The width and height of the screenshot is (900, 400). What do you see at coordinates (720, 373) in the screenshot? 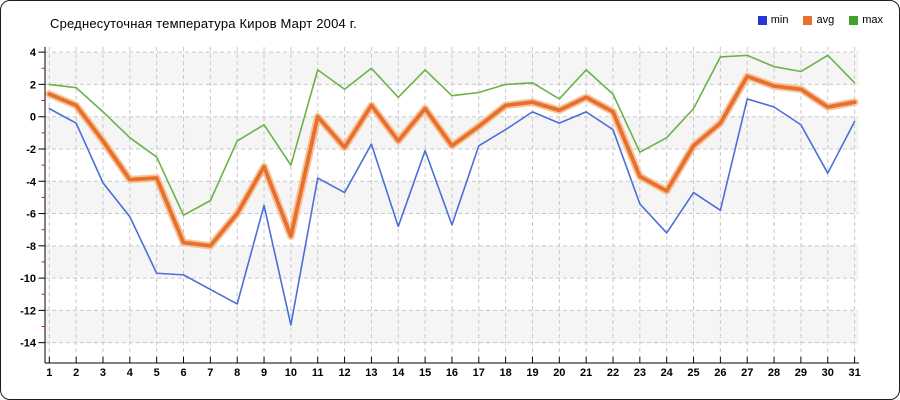
I see `x-tick-label: 26` at bounding box center [720, 373].